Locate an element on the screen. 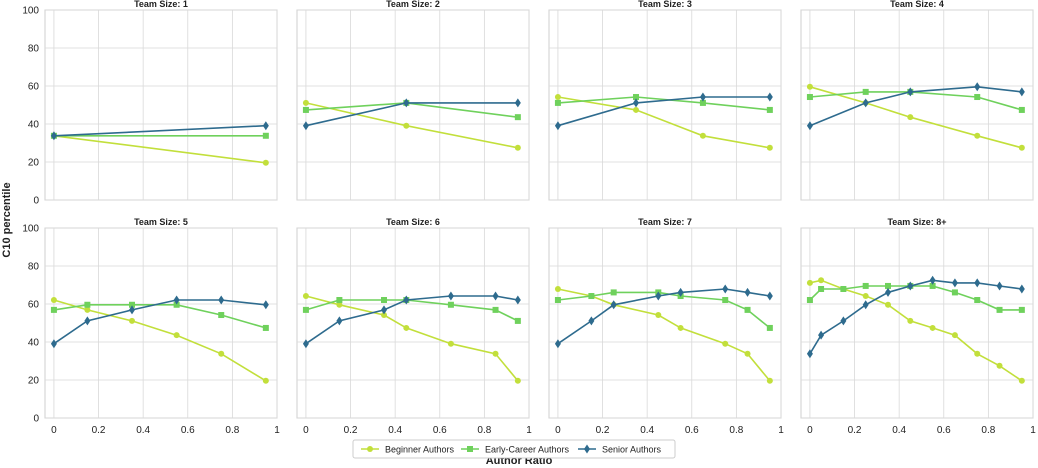 The image size is (1038, 468). panel-2: Team Size: 2 is located at coordinates (413, 100).